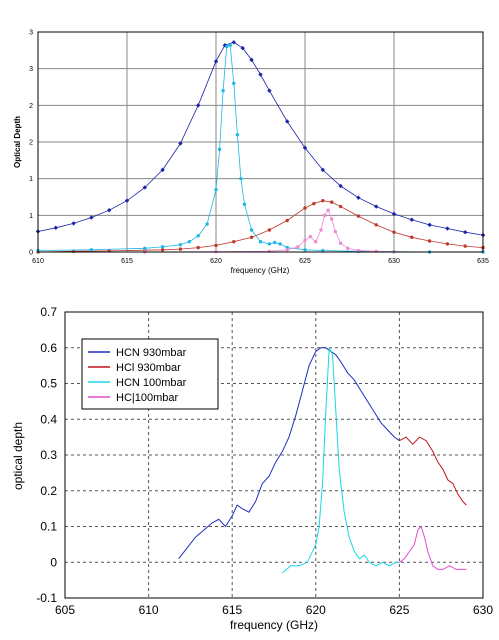  I want to click on top-x-tick-label: 620, so click(216, 261).